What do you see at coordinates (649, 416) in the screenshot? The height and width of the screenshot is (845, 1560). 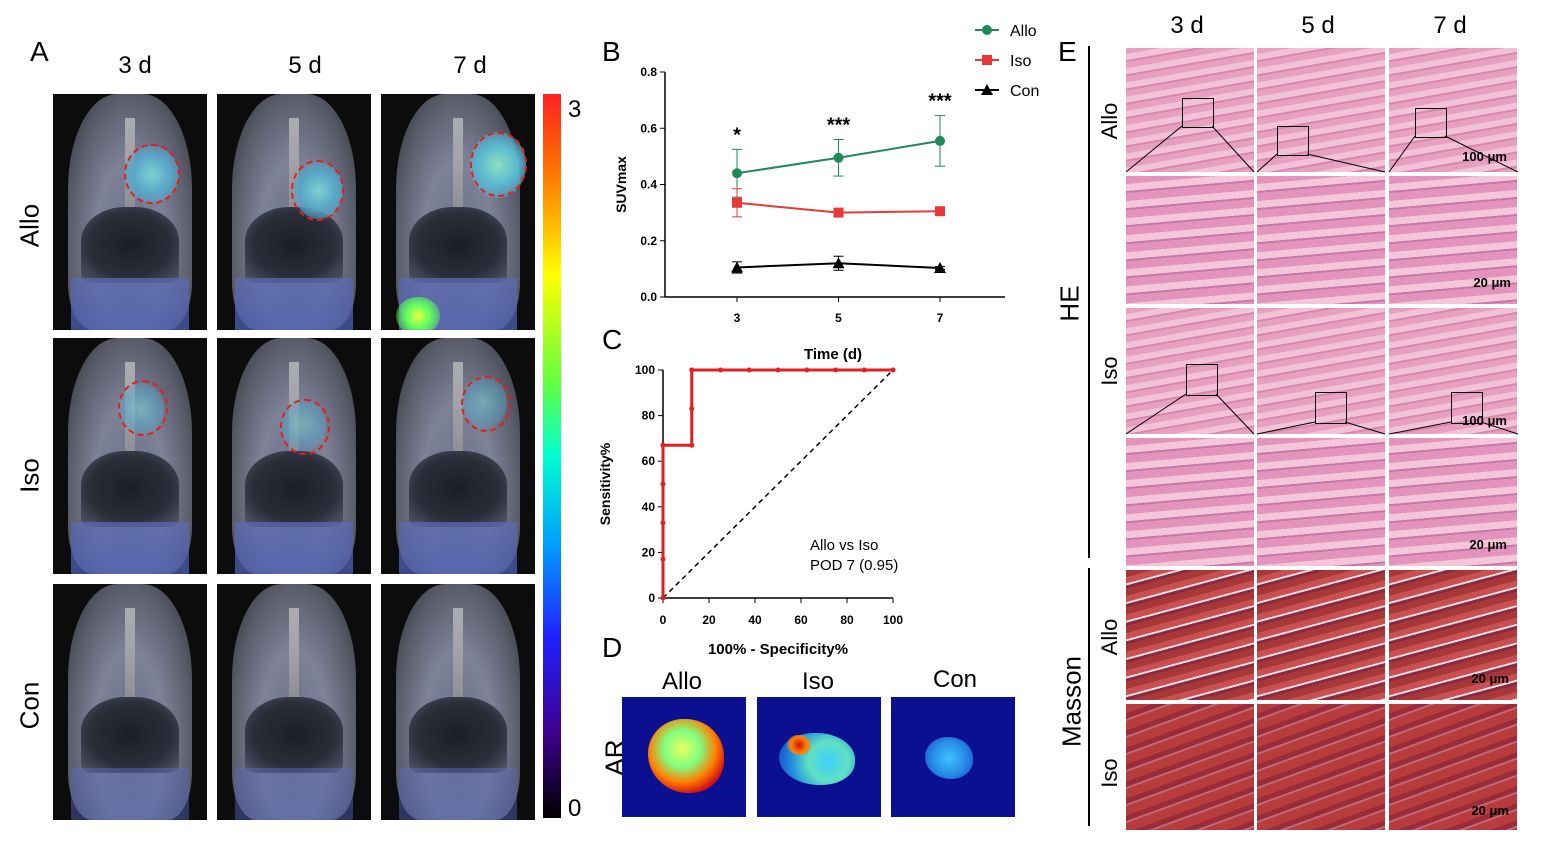 I see `y-tick-label: 80` at bounding box center [649, 416].